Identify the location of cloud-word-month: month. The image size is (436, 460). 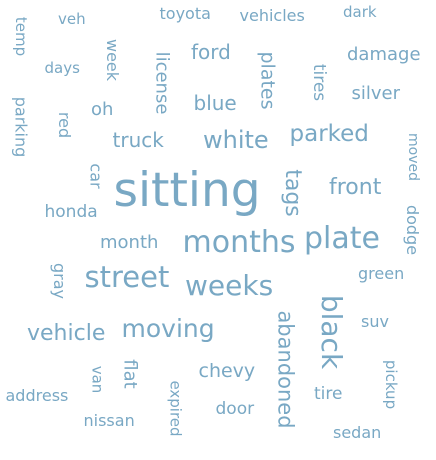
(129, 242).